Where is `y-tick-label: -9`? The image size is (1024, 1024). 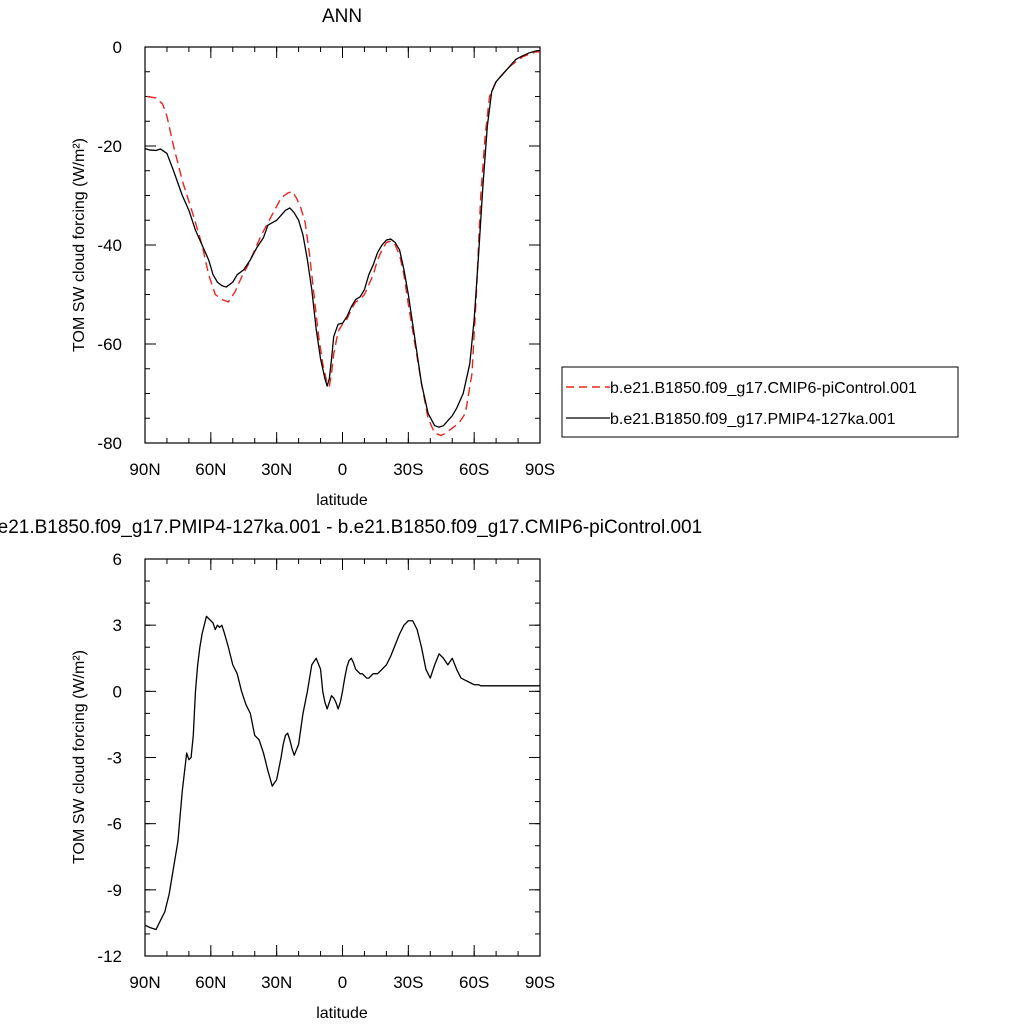
y-tick-label: -9 is located at coordinates (114, 890).